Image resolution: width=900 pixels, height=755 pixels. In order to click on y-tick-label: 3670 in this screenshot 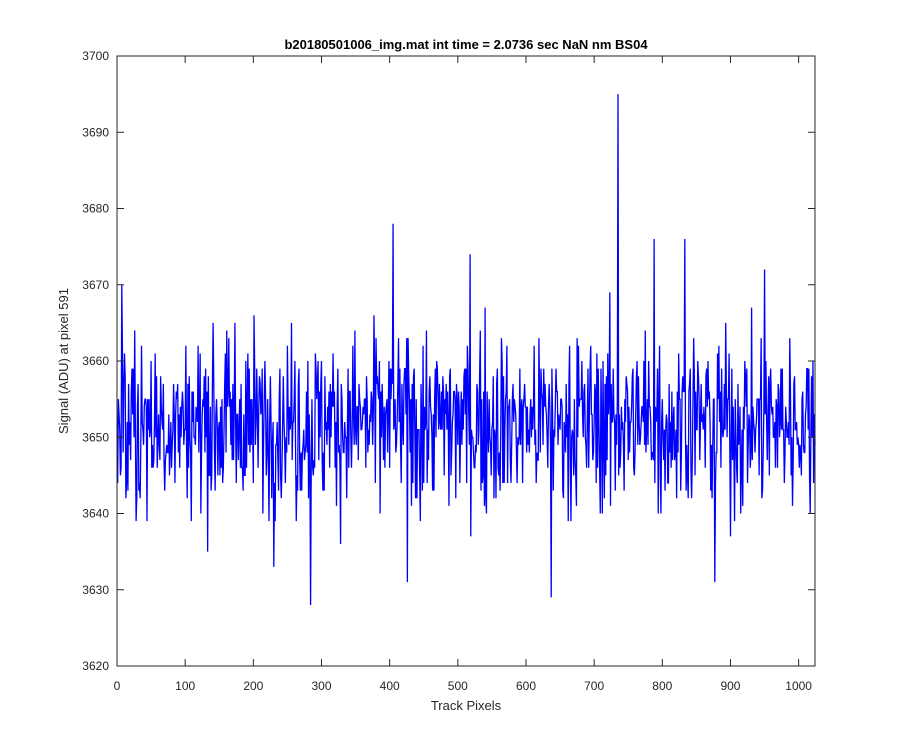, I will do `click(95, 285)`.